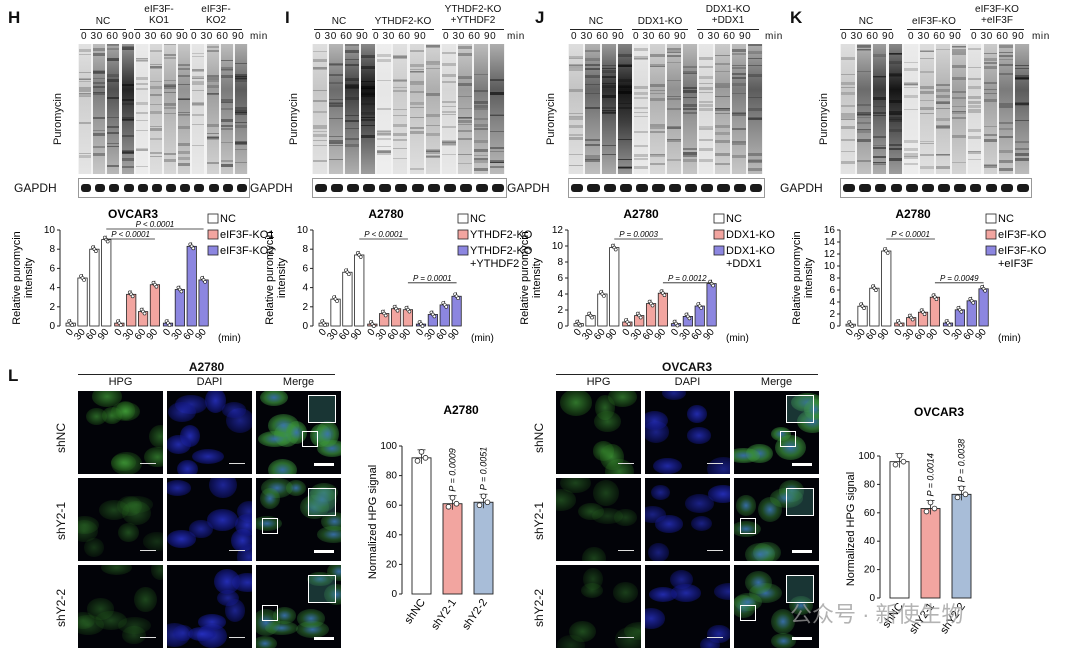 The height and width of the screenshot is (657, 1080). Describe the element at coordinates (866, 456) in the screenshot. I see `y-tick-label: 100` at that location.